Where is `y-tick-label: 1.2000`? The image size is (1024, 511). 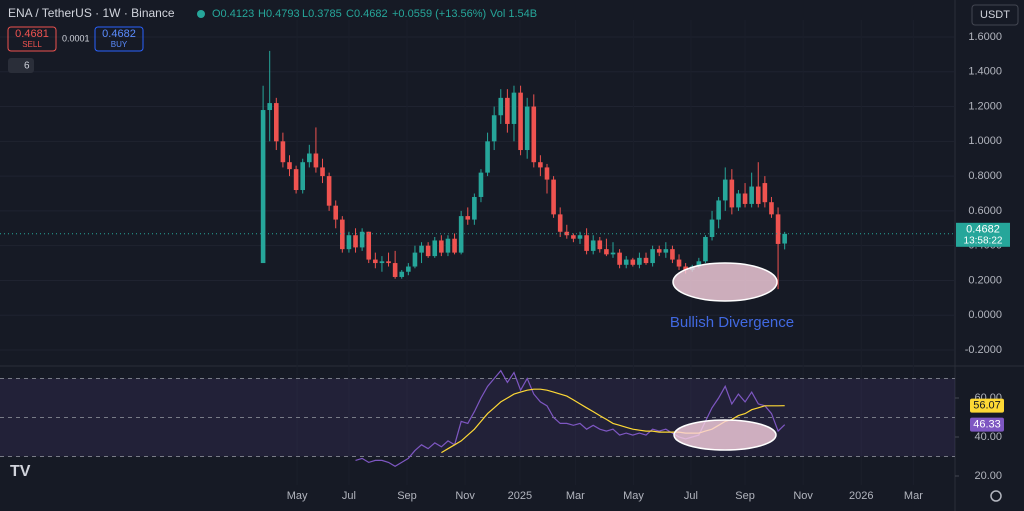 y-tick-label: 1.2000 is located at coordinates (985, 106).